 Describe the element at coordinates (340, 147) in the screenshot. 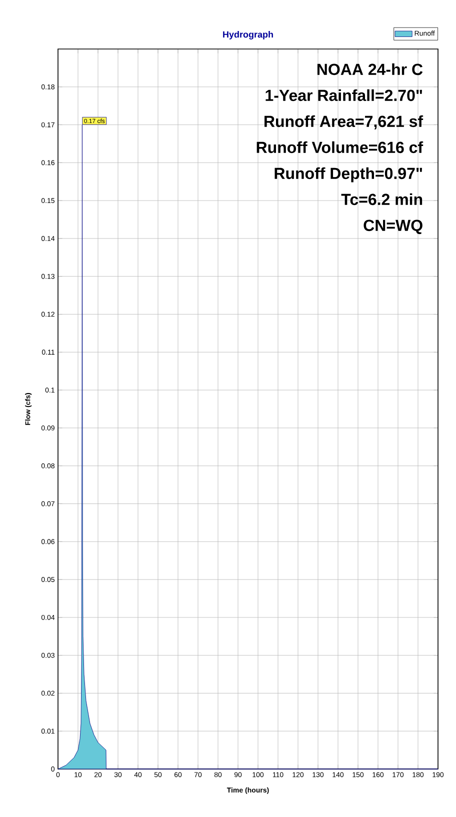

I see `annotation: Runoff Volume=616 cf` at that location.